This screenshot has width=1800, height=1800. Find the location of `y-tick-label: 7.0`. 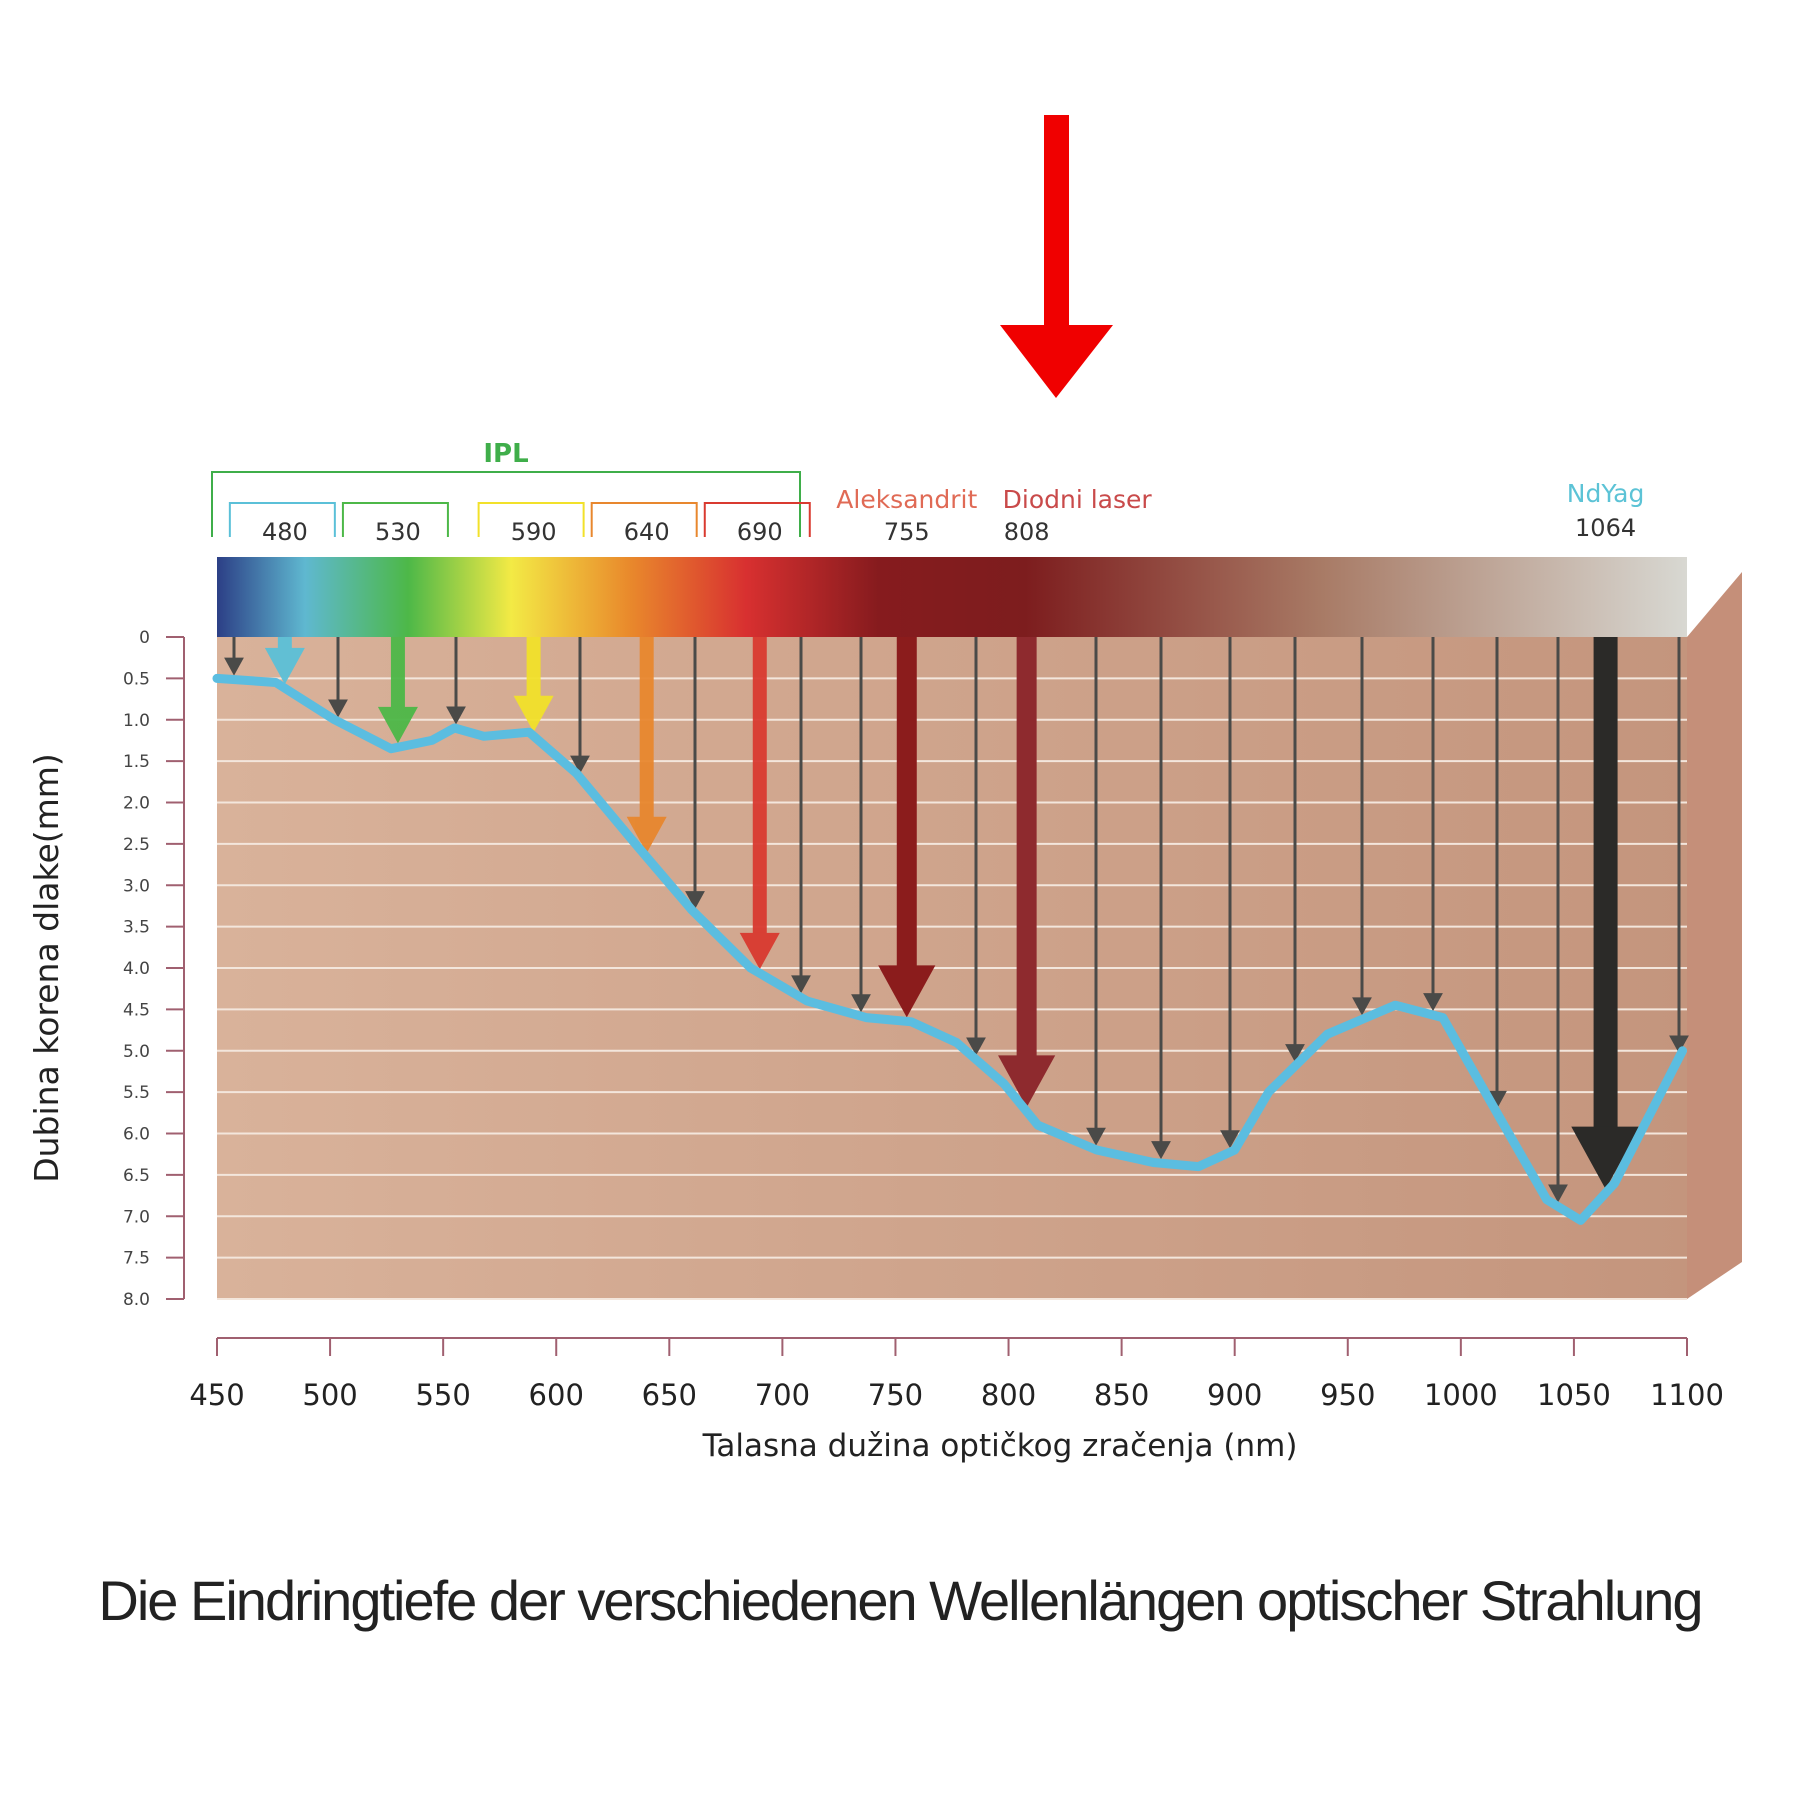

y-tick-label: 7.0 is located at coordinates (136, 1217).